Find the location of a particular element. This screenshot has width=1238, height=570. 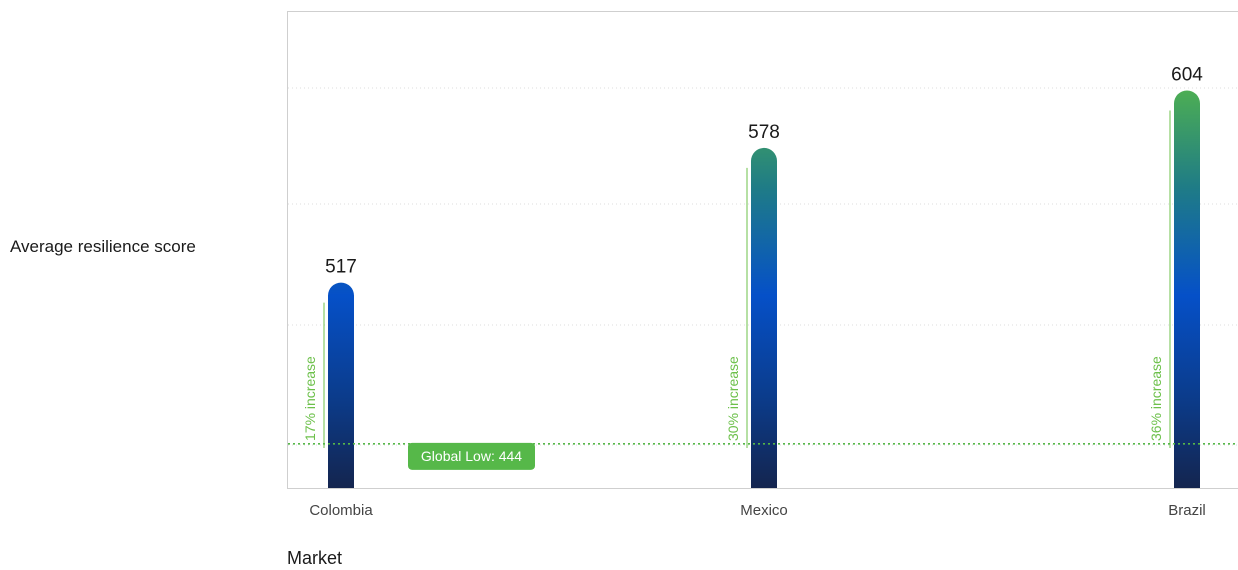

x-tick-label: Mexico is located at coordinates (764, 510).